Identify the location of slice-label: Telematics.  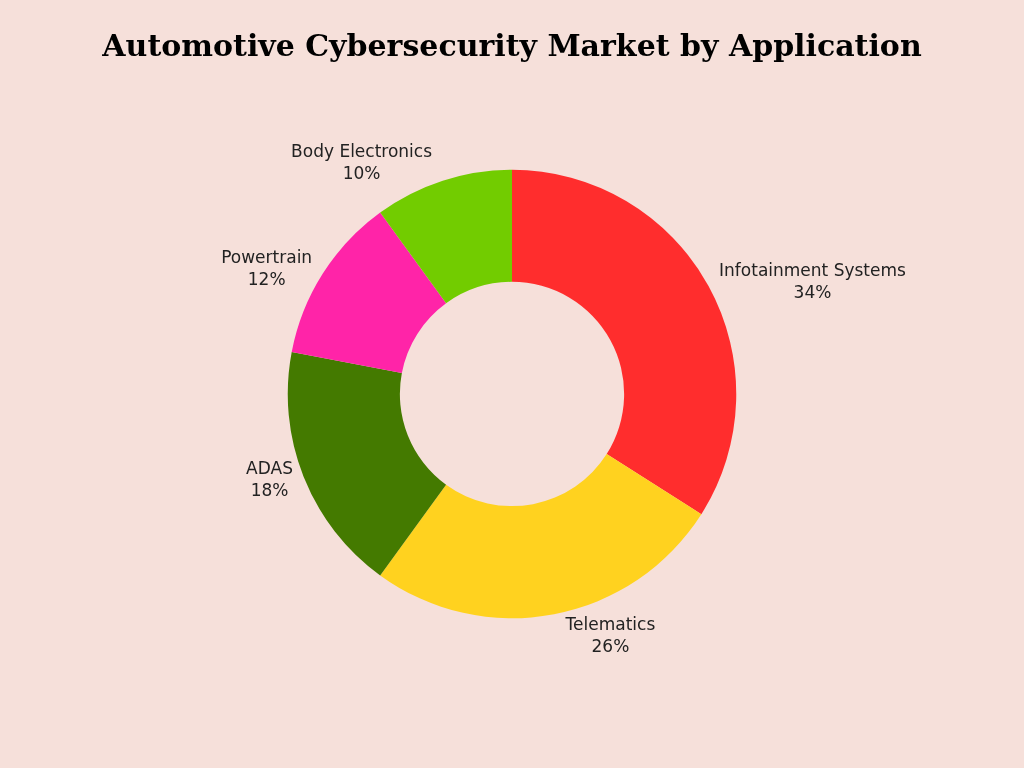
(610, 623).